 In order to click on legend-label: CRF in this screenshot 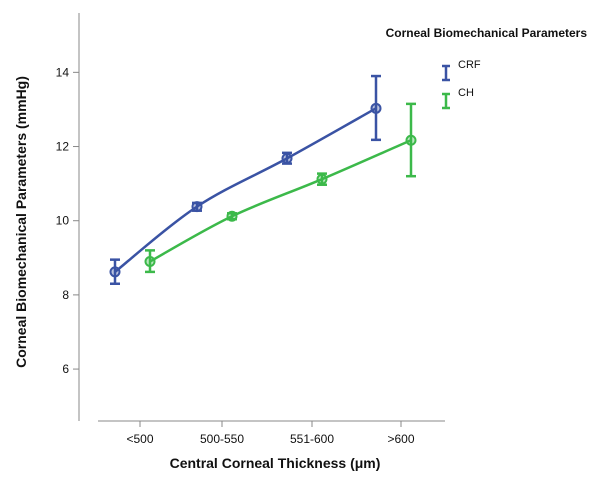, I will do `click(469, 65)`.